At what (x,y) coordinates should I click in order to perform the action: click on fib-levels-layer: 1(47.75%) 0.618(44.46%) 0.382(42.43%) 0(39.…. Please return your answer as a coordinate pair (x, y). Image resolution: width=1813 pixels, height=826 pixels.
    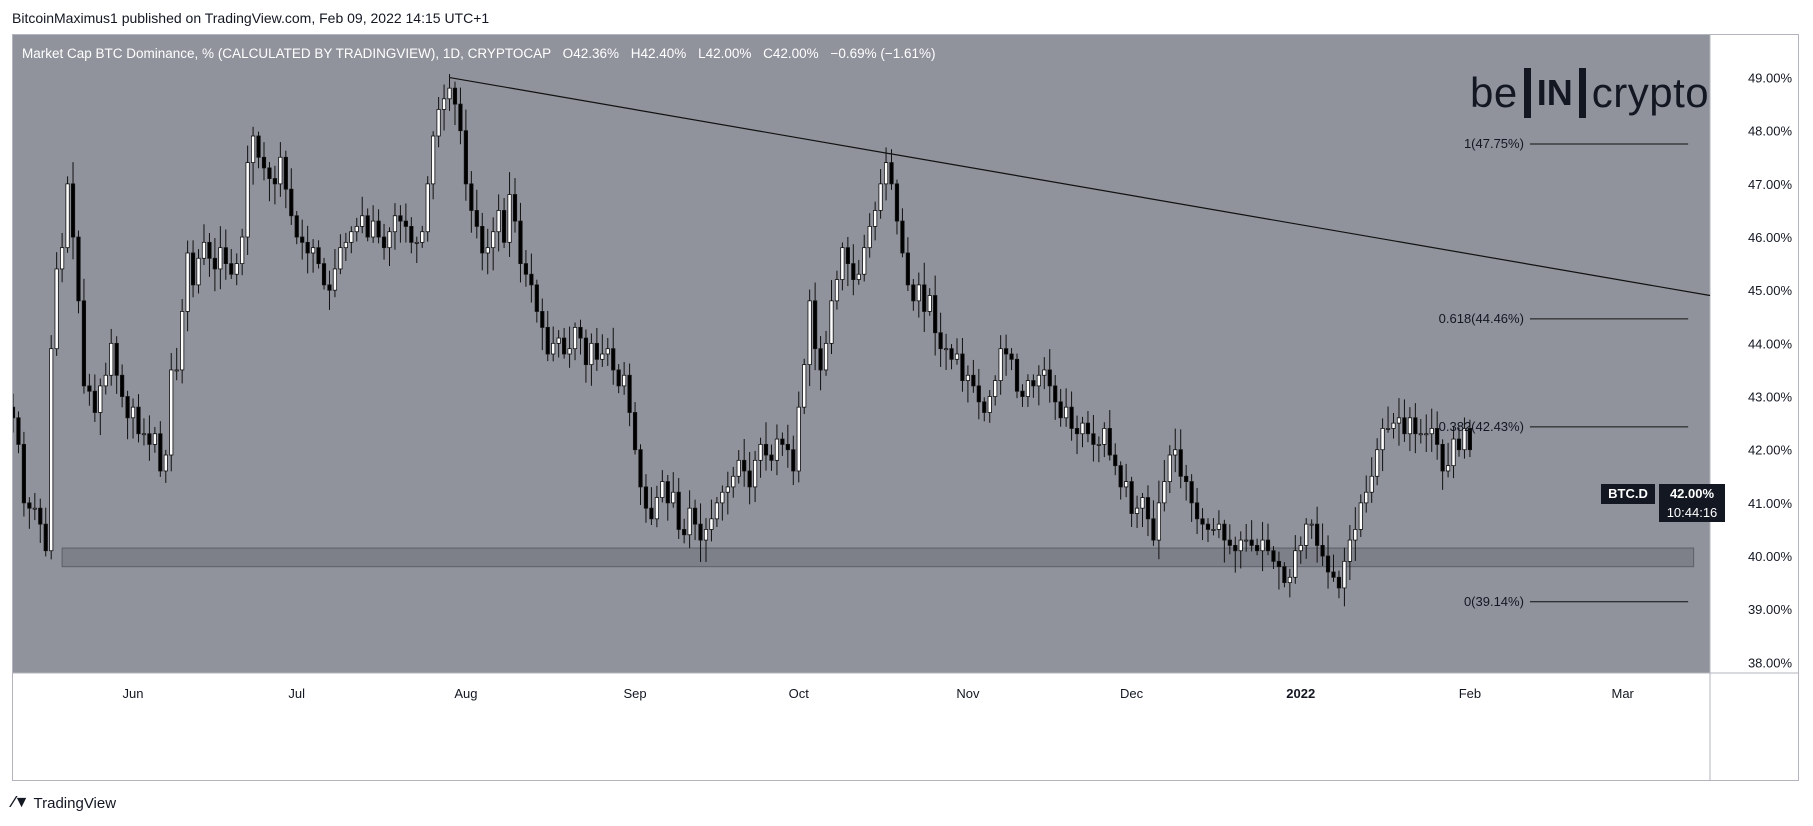
    Looking at the image, I should click on (1564, 372).